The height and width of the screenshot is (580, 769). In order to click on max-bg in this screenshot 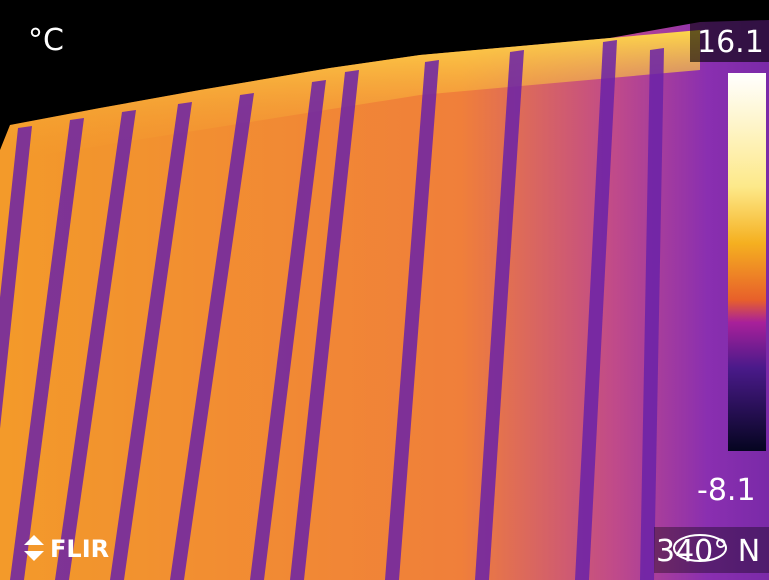, I will do `click(729, 41)`.